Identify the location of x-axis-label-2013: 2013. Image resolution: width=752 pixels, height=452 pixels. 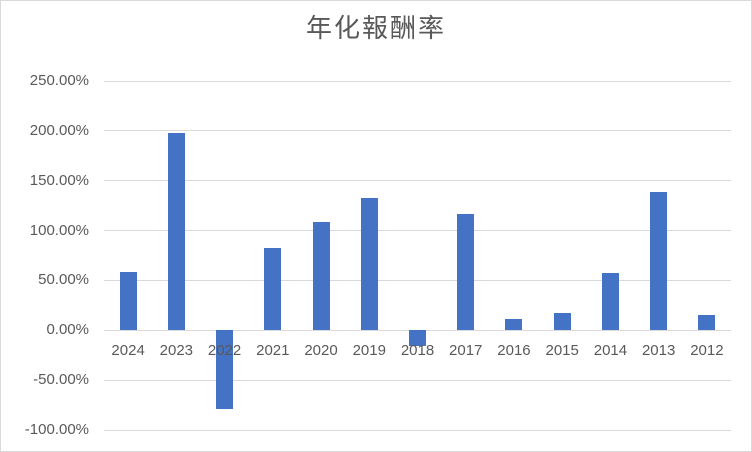
(658, 351).